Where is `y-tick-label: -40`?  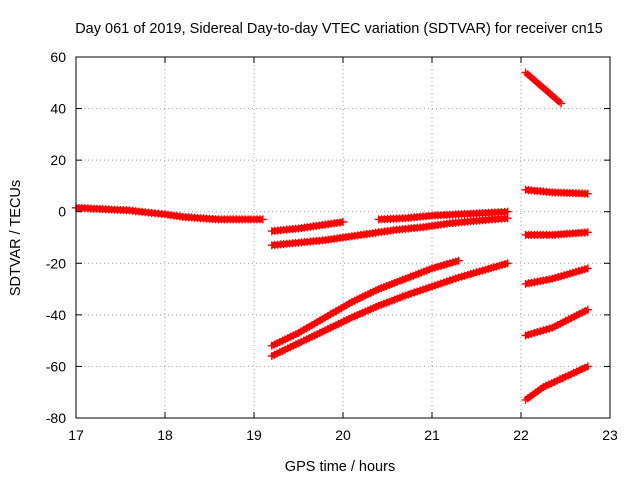
y-tick-label: -40 is located at coordinates (56, 315).